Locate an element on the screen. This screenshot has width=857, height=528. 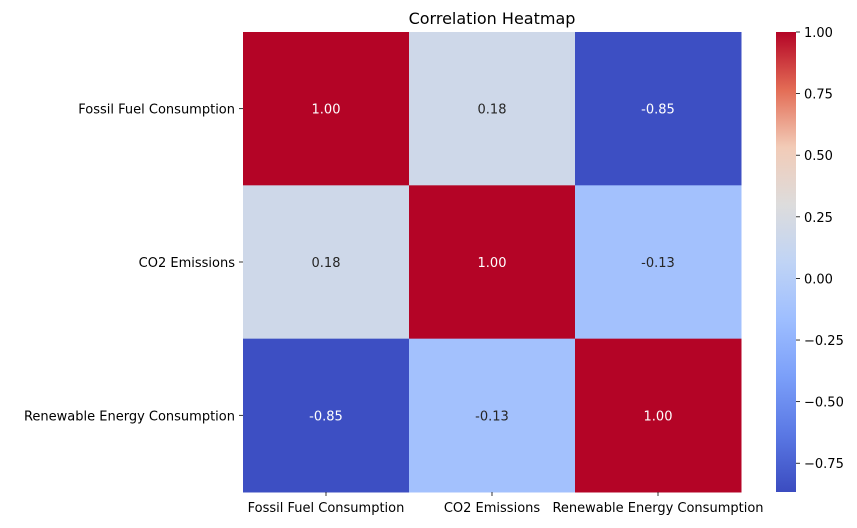
colorbar-tick-label-2: 0.50 is located at coordinates (818, 156).